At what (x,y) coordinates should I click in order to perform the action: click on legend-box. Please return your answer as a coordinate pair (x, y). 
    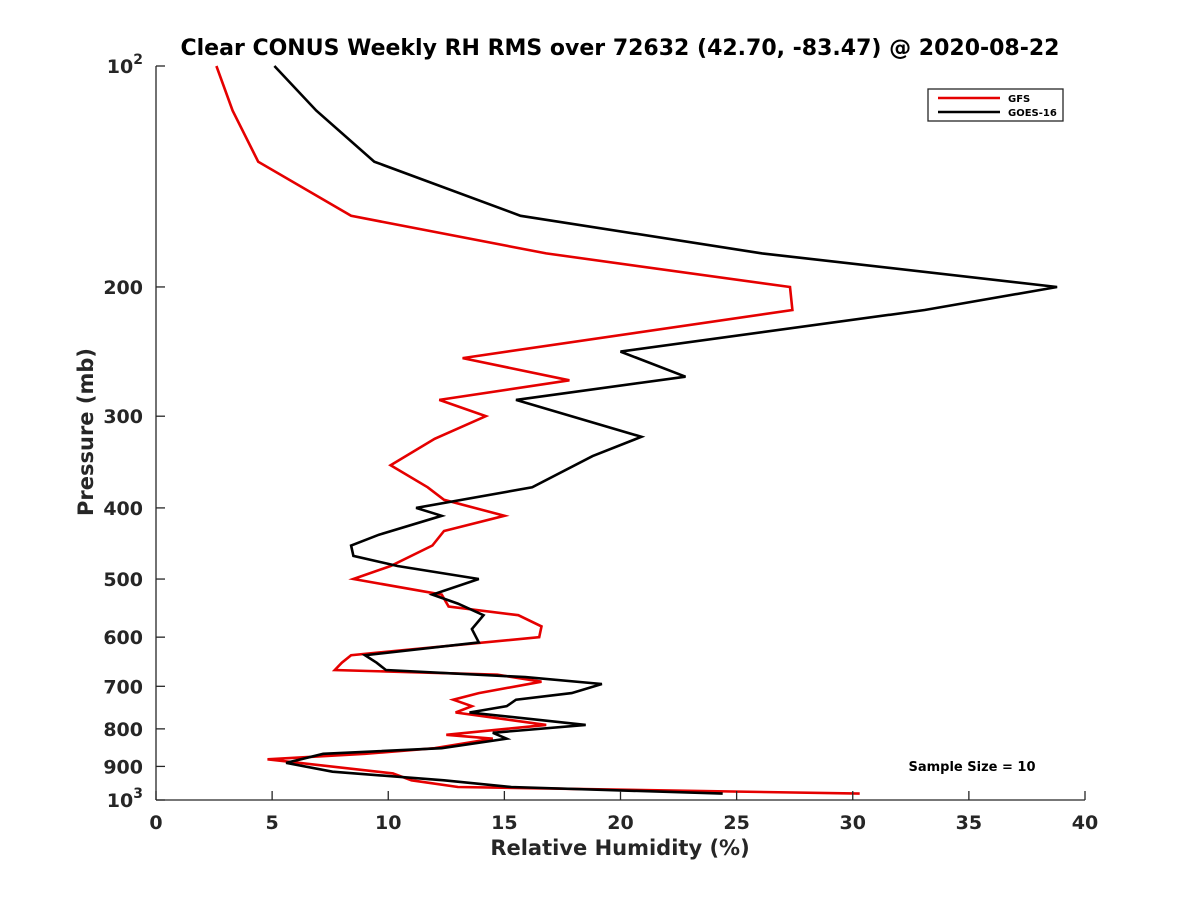
    Looking at the image, I should click on (995, 105).